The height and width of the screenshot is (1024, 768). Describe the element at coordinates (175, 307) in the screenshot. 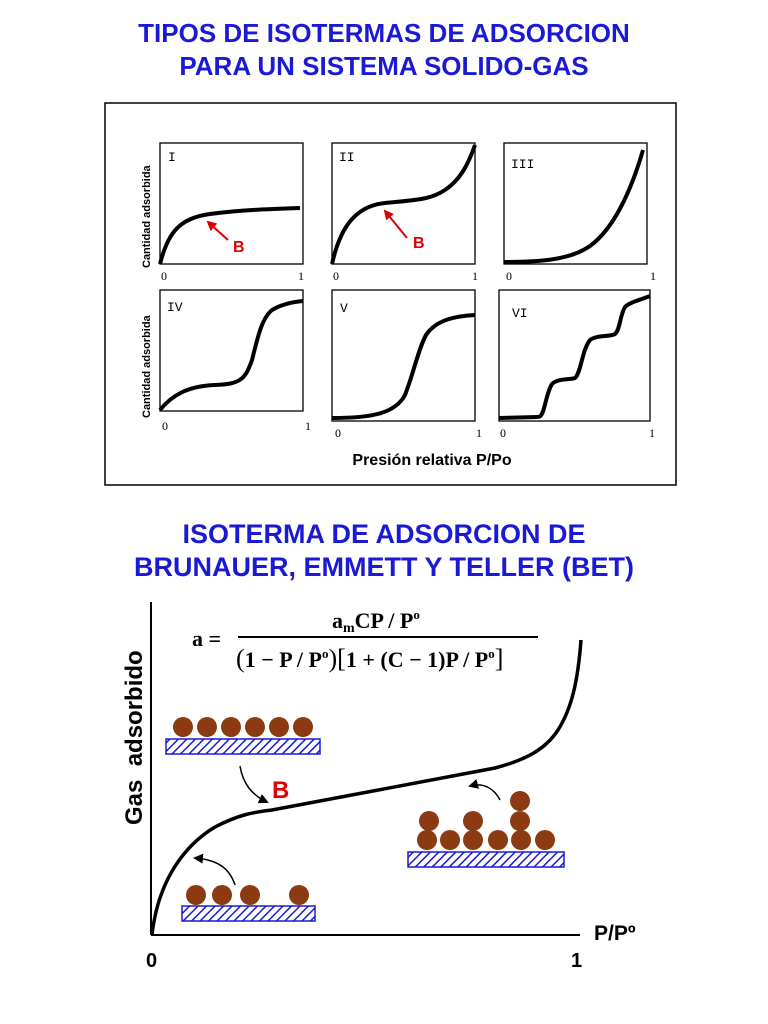

I see `panel-iv-label: IV` at that location.